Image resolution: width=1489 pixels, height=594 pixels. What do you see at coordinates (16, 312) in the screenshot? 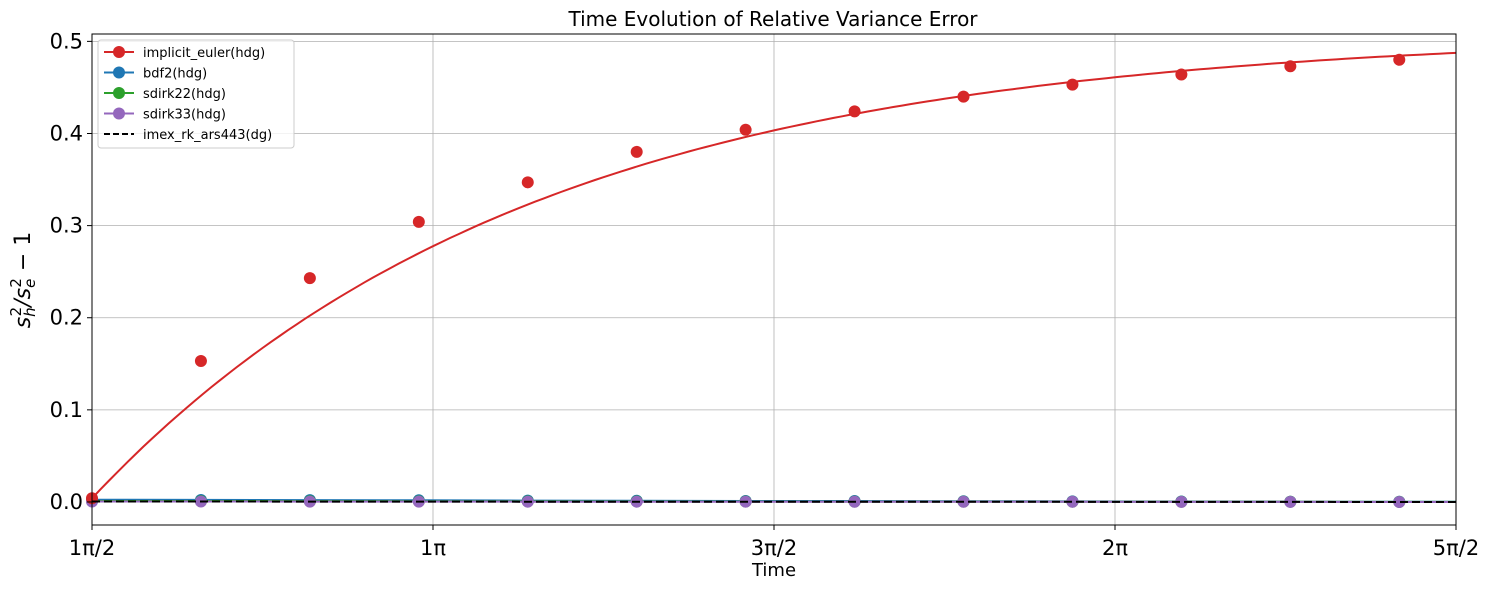
I see `y-label-sup-2a: 2` at bounding box center [16, 312].